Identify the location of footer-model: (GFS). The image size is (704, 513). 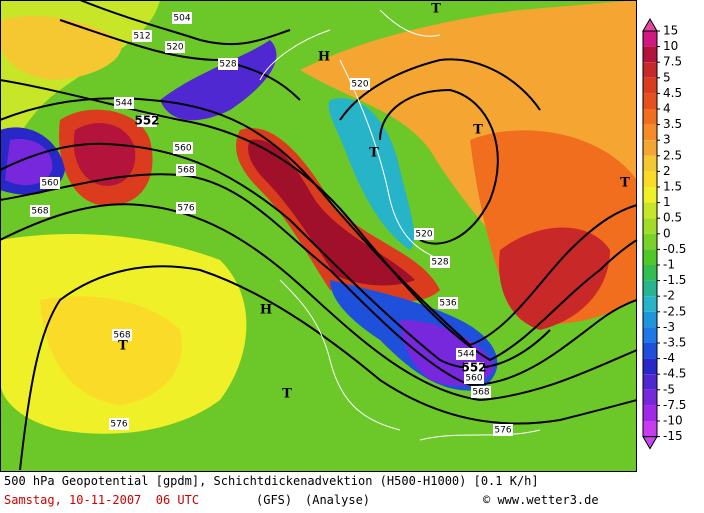
(274, 500).